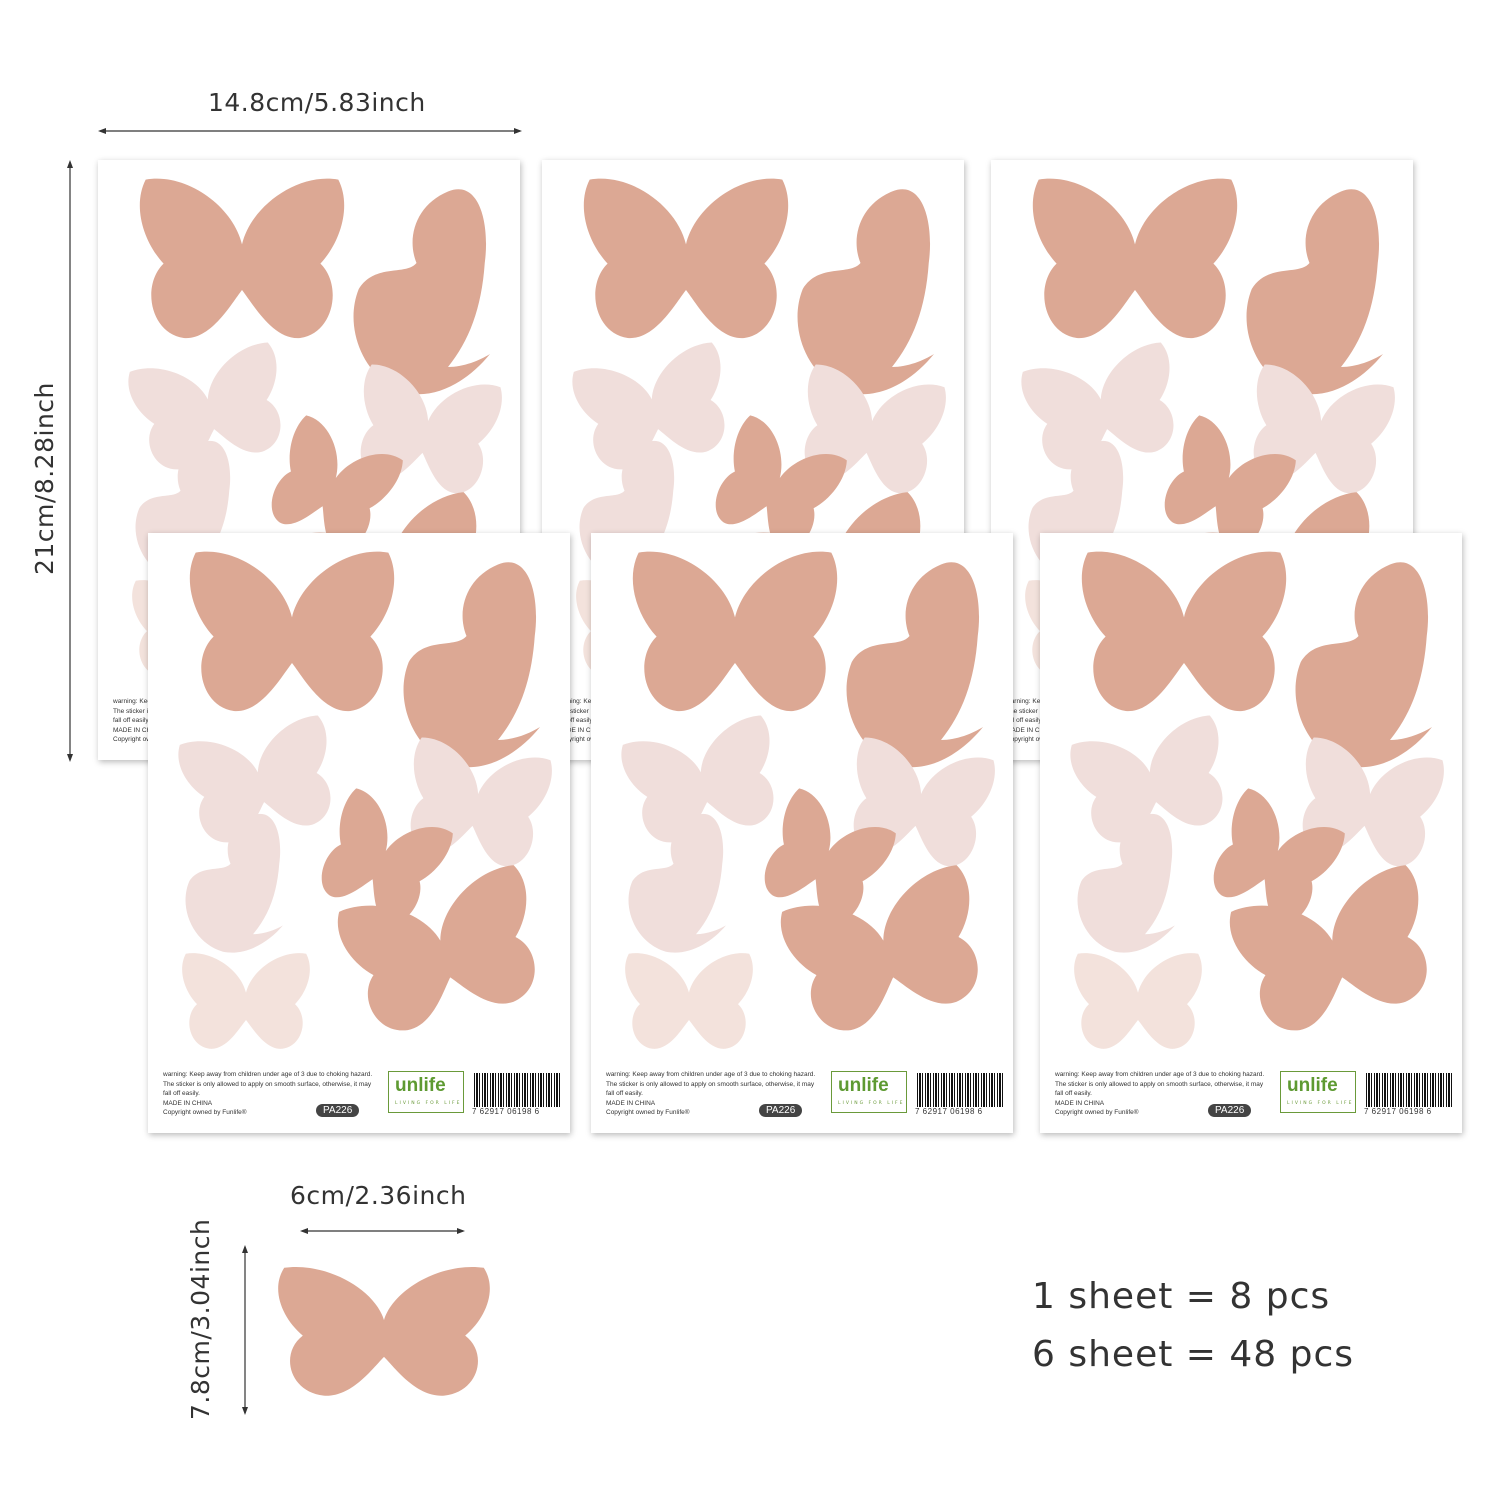  I want to click on sheet-width-label: 14.8cm/5.83inch, so click(317, 102).